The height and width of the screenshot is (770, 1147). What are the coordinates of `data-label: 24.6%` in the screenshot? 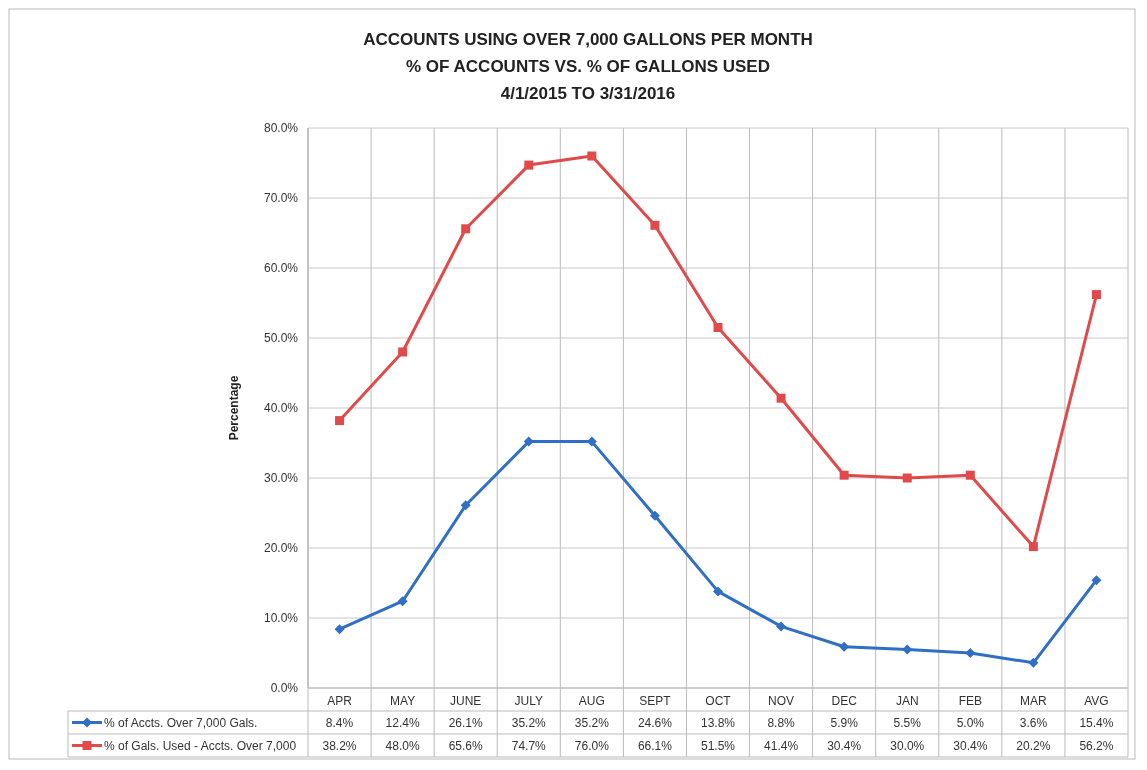 It's located at (655, 722).